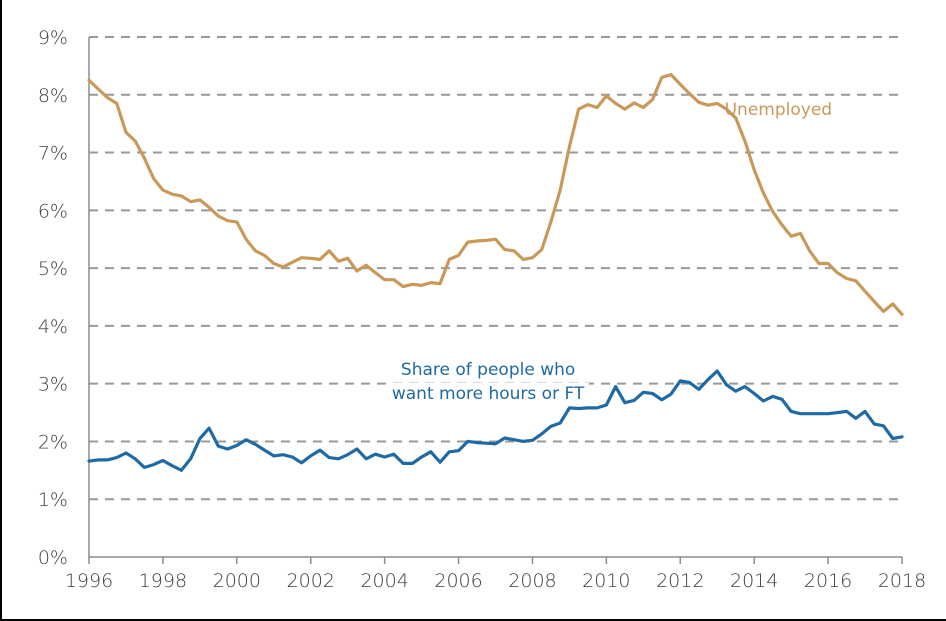 This screenshot has height=621, width=946. Describe the element at coordinates (1, 310) in the screenshot. I see `image-frame-left-border` at that location.